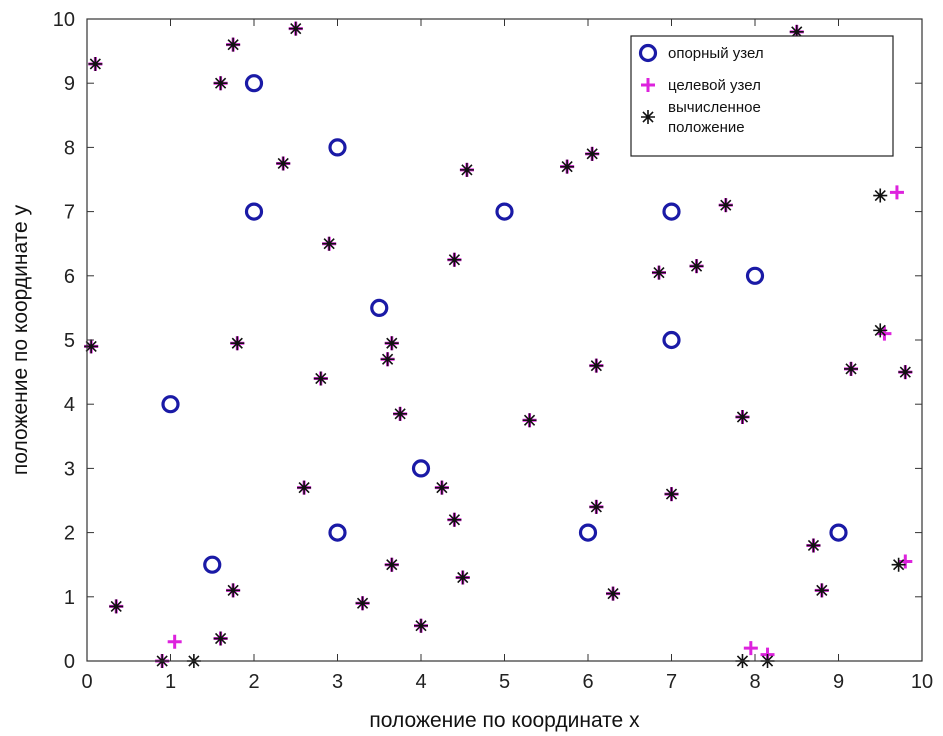 The image size is (943, 736). I want to click on y-tick-label: 0, so click(69, 662).